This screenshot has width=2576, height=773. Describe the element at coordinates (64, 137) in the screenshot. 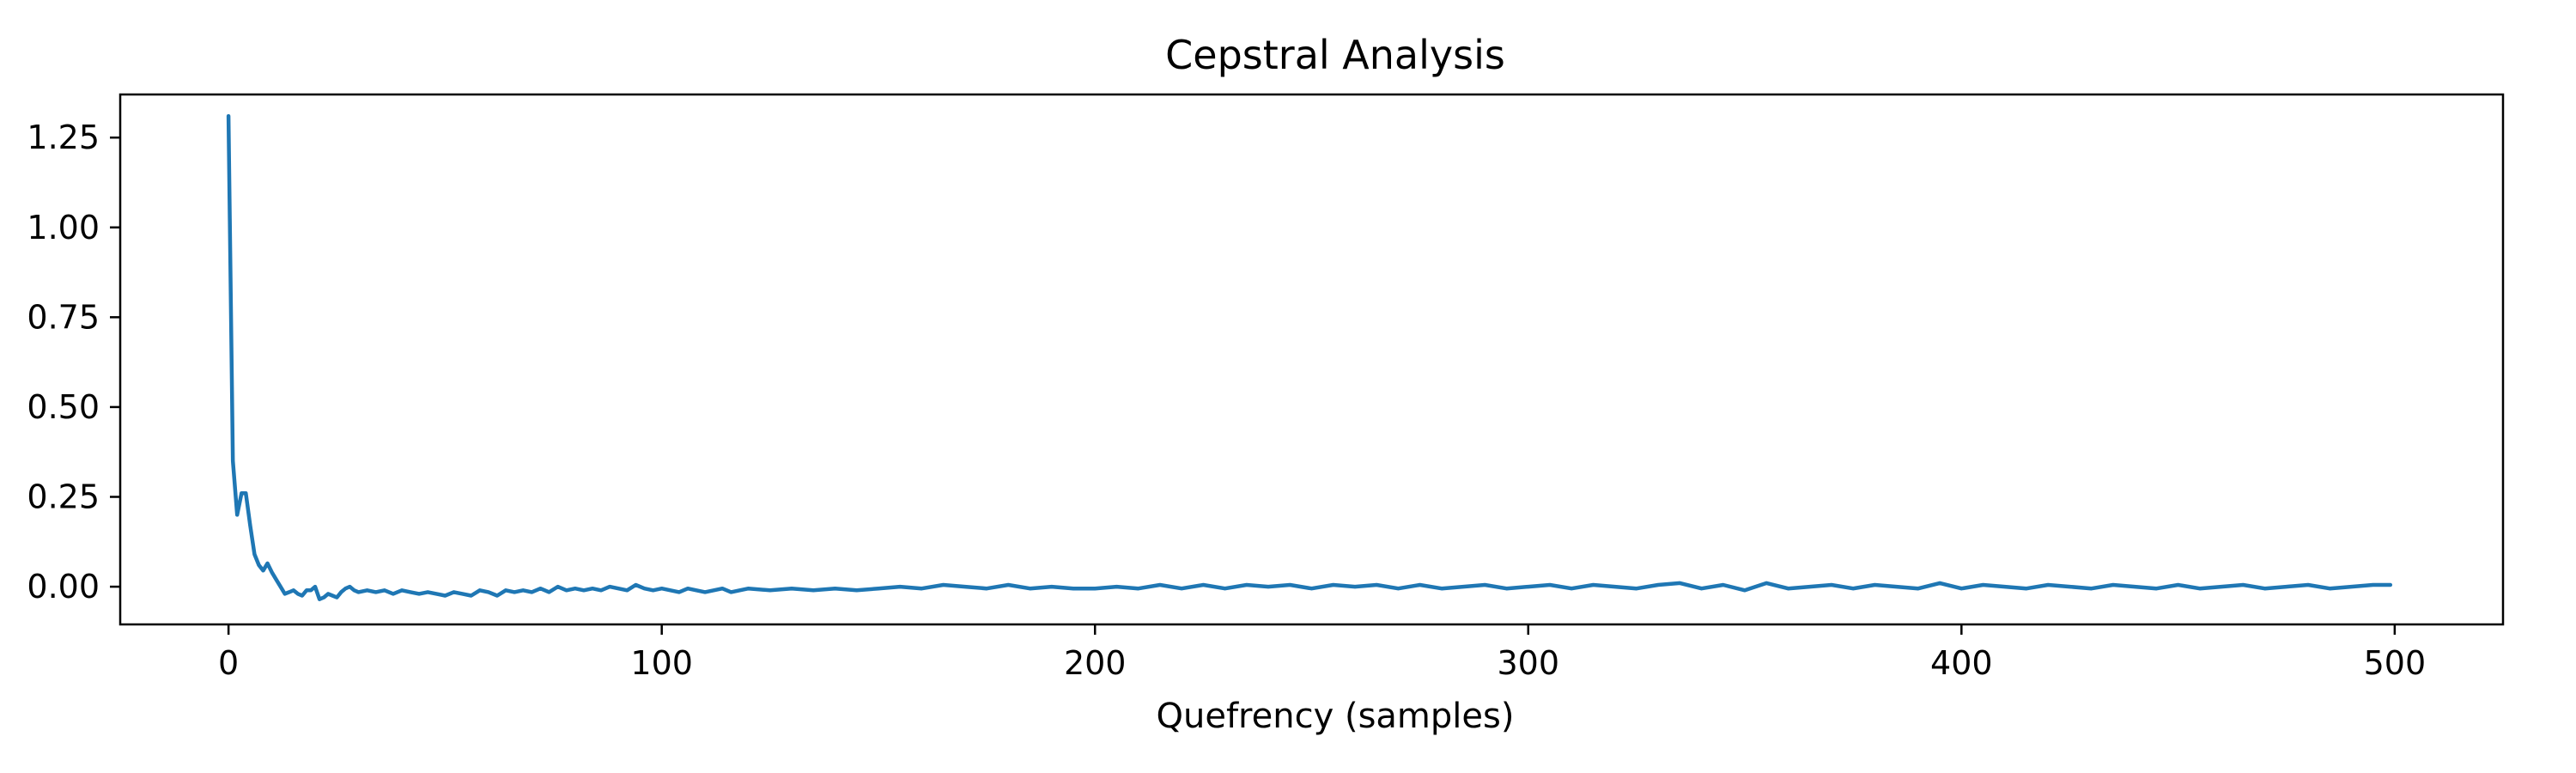

I see `y-tick-label: 1.25` at that location.